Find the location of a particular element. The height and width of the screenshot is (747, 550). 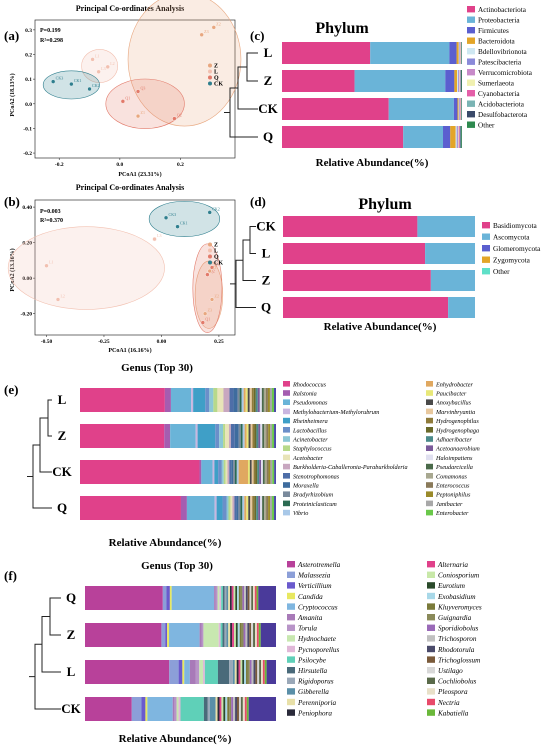

point-label: L1 is located at coordinates (97, 55).